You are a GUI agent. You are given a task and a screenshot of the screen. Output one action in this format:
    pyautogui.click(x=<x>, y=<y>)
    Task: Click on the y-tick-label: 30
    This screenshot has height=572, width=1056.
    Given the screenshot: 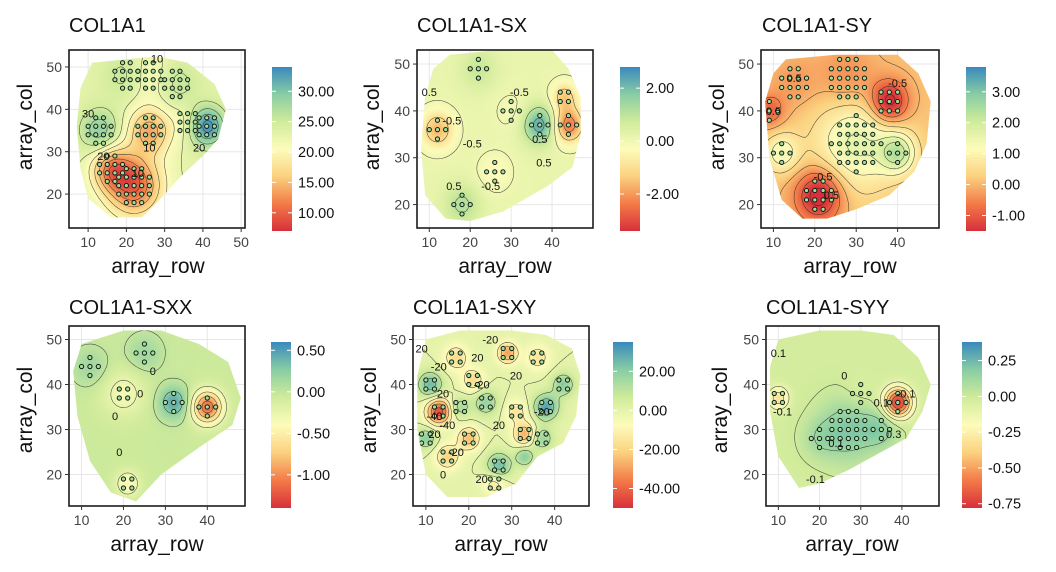 What is the action you would take?
    pyautogui.click(x=398, y=430)
    